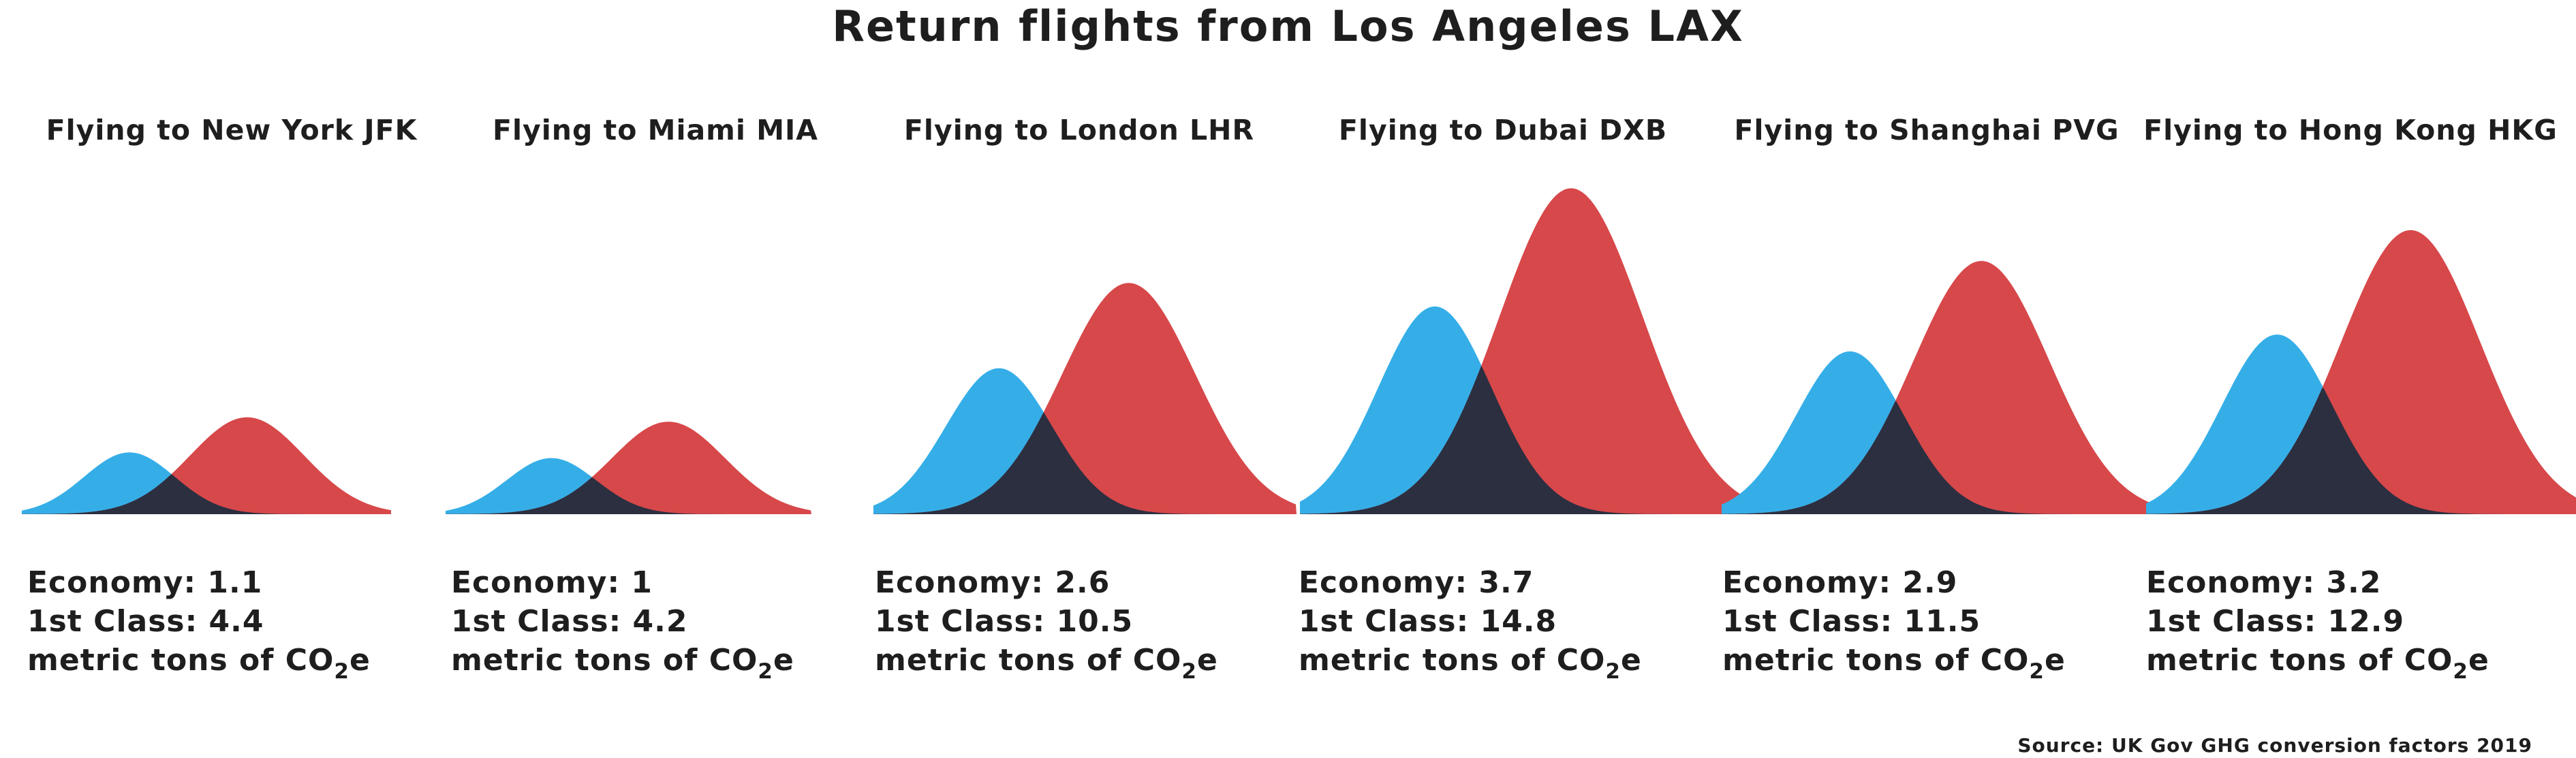 This screenshot has width=2576, height=758. What do you see at coordinates (1503, 130) in the screenshot?
I see `panel-title: Flying to Dubai DXB` at bounding box center [1503, 130].